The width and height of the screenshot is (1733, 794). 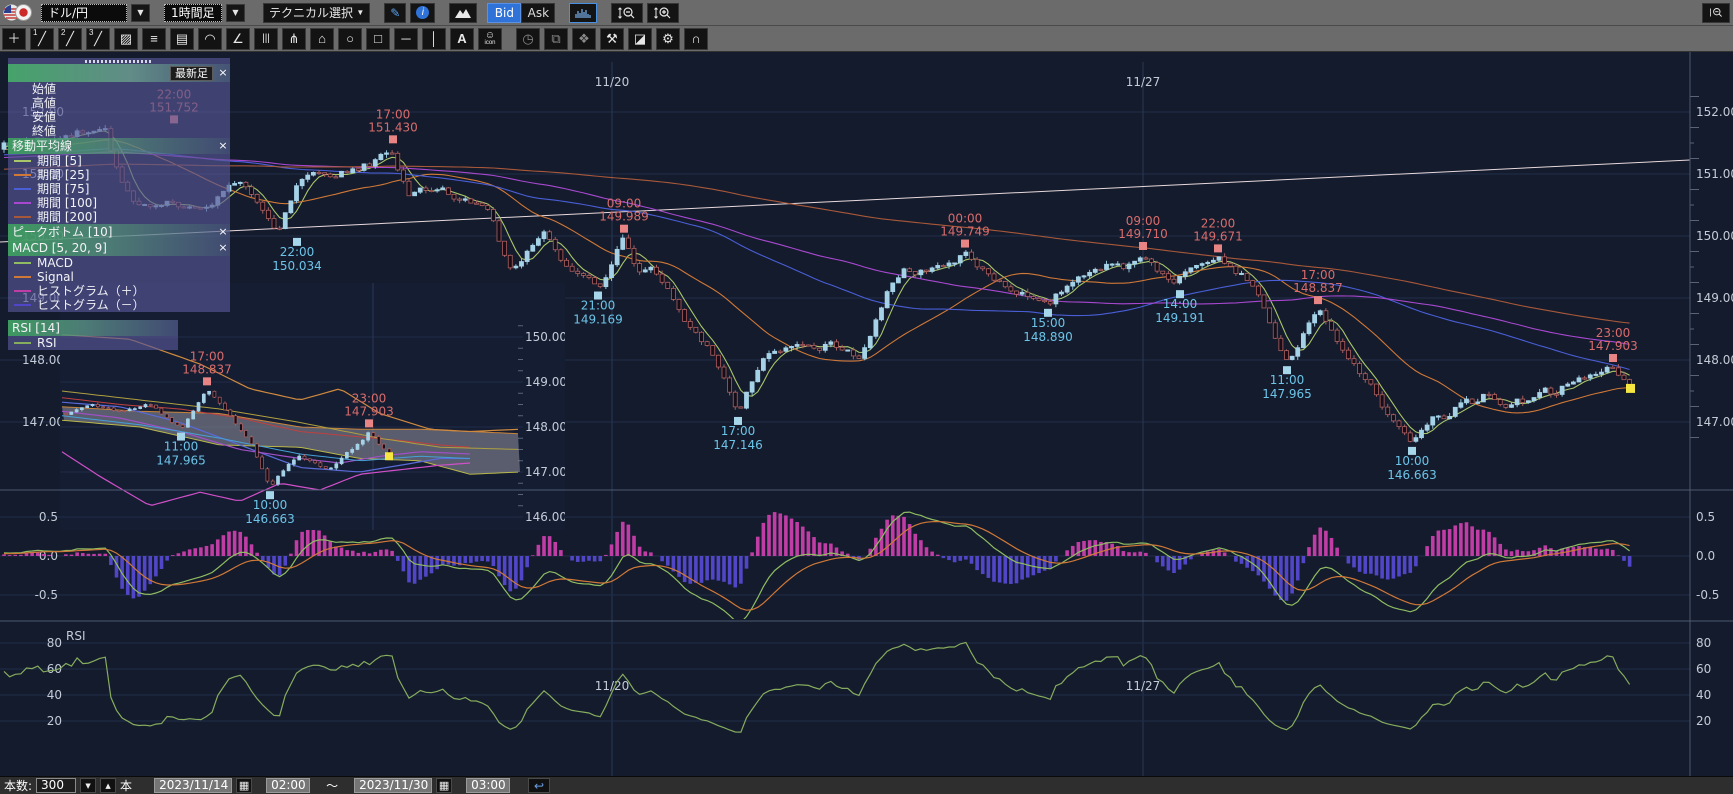 I want to click on vertical-zoom-in-button, so click(x=663, y=12).